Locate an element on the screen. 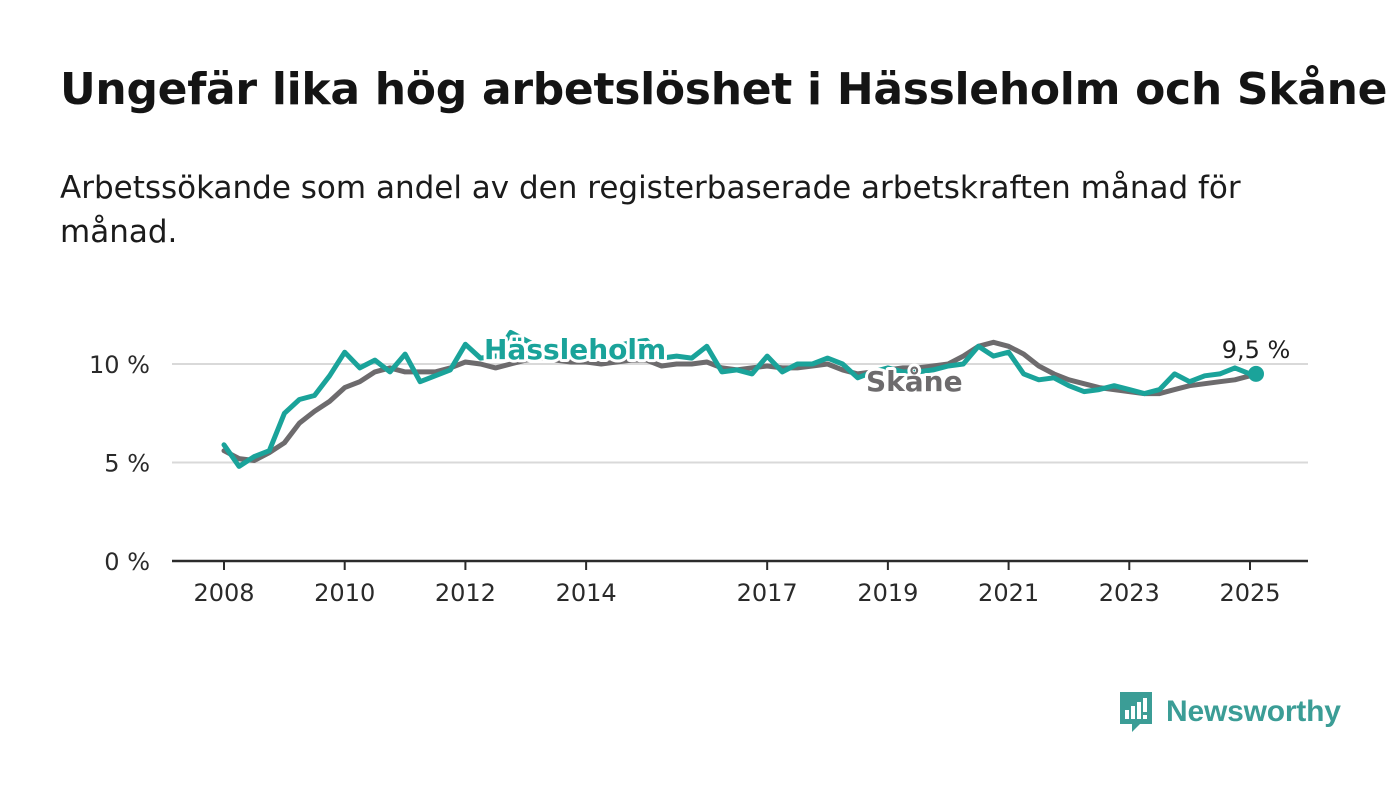  x-tick-label: 2008 is located at coordinates (223, 593).